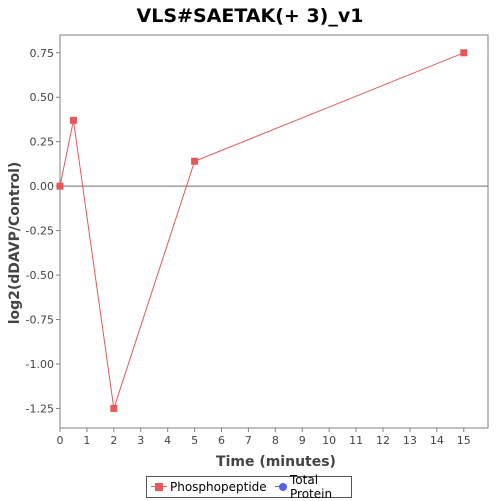 The image size is (500, 501). I want to click on legend-label-phosphopeptide: Phosphopeptide, so click(218, 487).